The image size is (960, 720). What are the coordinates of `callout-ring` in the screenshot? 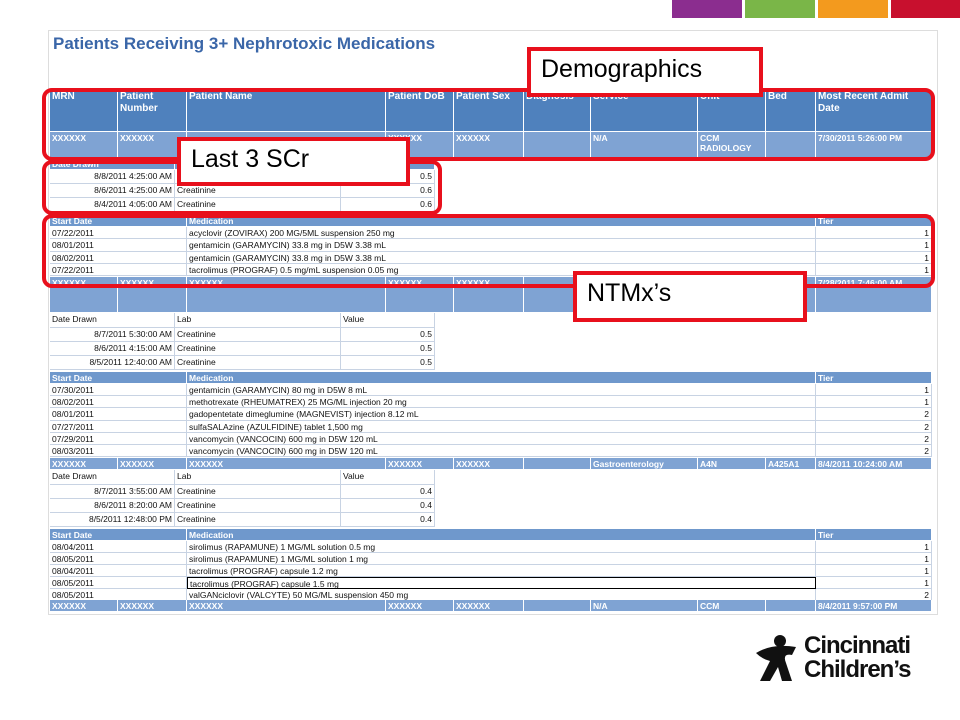 It's located at (488, 124).